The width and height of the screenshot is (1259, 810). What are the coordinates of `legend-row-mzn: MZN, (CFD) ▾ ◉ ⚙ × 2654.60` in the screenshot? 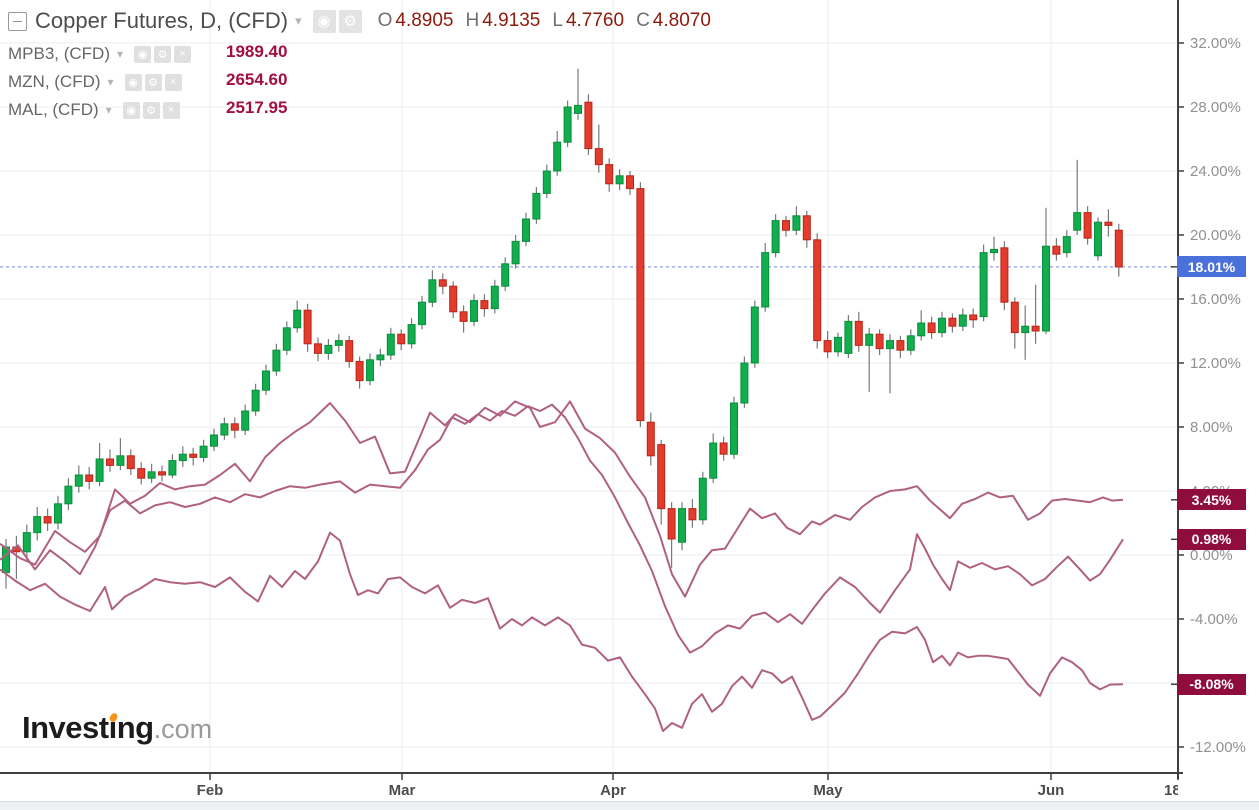 It's located at (147, 82).